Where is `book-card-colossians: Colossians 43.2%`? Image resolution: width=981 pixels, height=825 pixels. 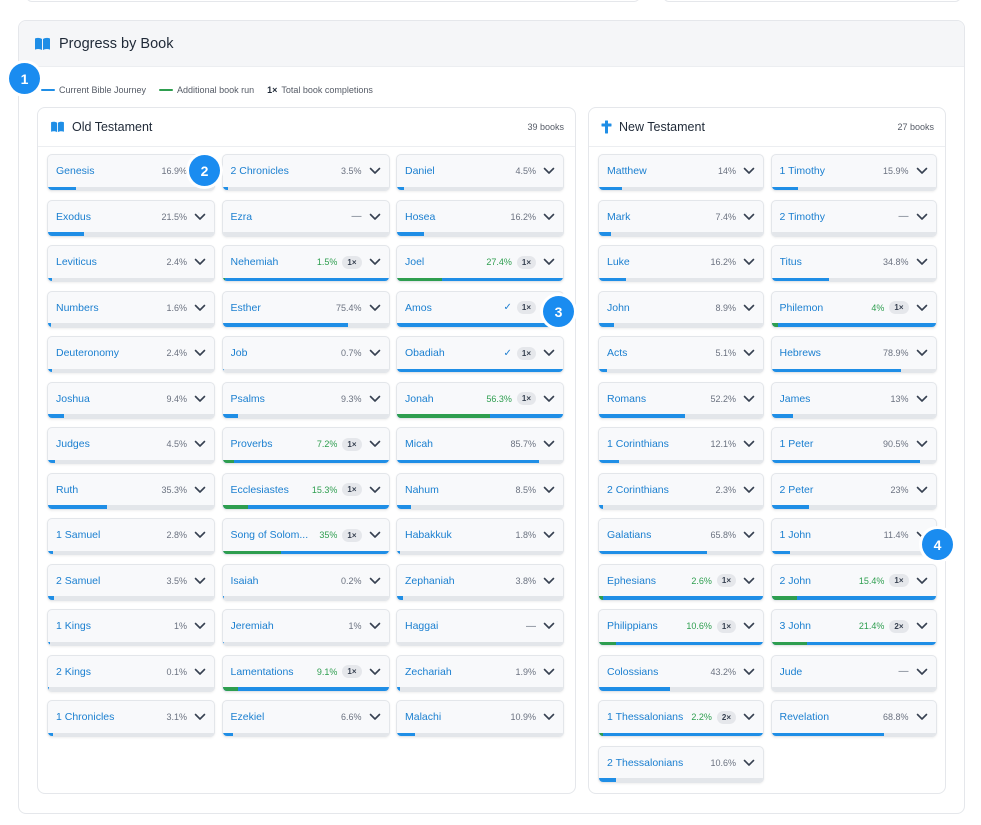 book-card-colossians: Colossians 43.2% is located at coordinates (681, 673).